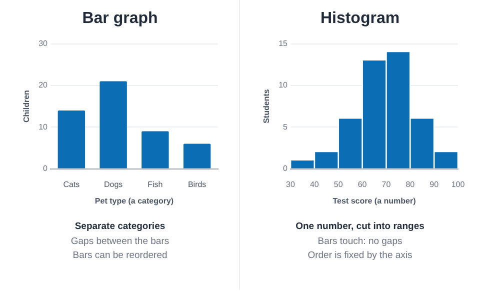 This screenshot has height=300, width=480. I want to click on x-tick-label: 70, so click(387, 184).